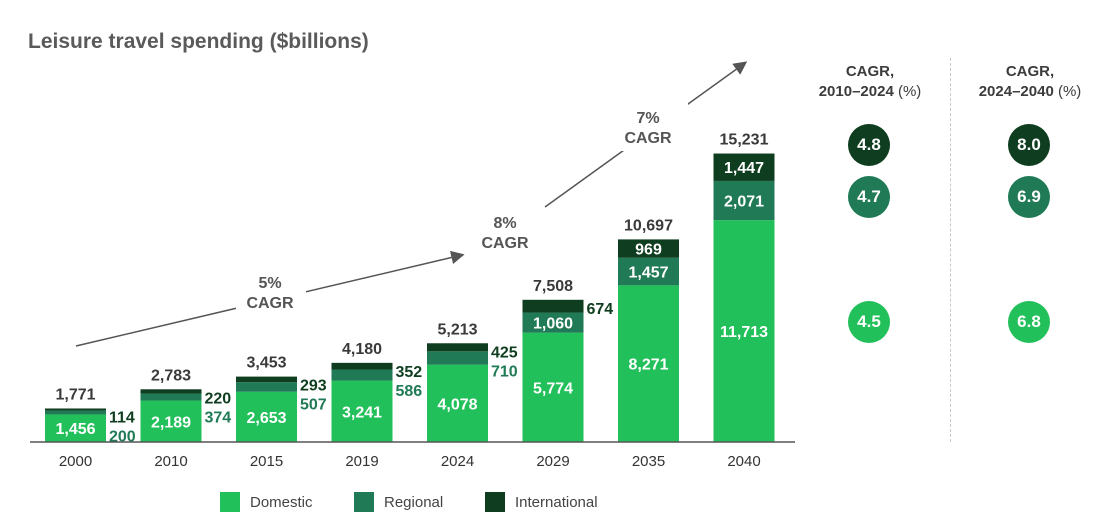 This screenshot has height=526, width=1100. What do you see at coordinates (600, 309) in the screenshot?
I see `data-label-international-2029: 674` at bounding box center [600, 309].